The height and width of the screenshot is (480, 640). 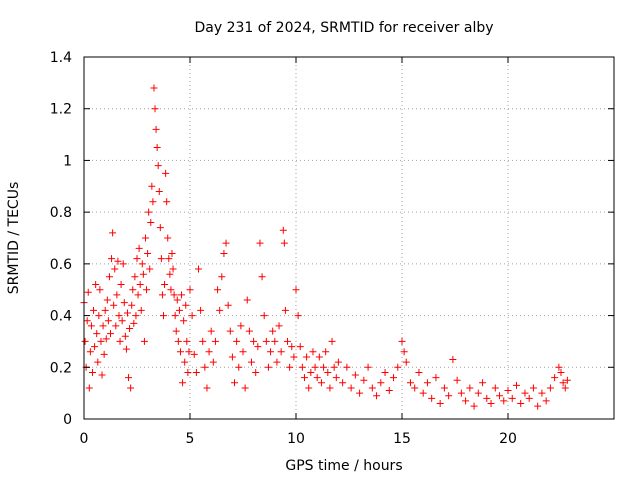 I want to click on y-axis-label: SRMTID / TECUs, so click(x=14, y=238).